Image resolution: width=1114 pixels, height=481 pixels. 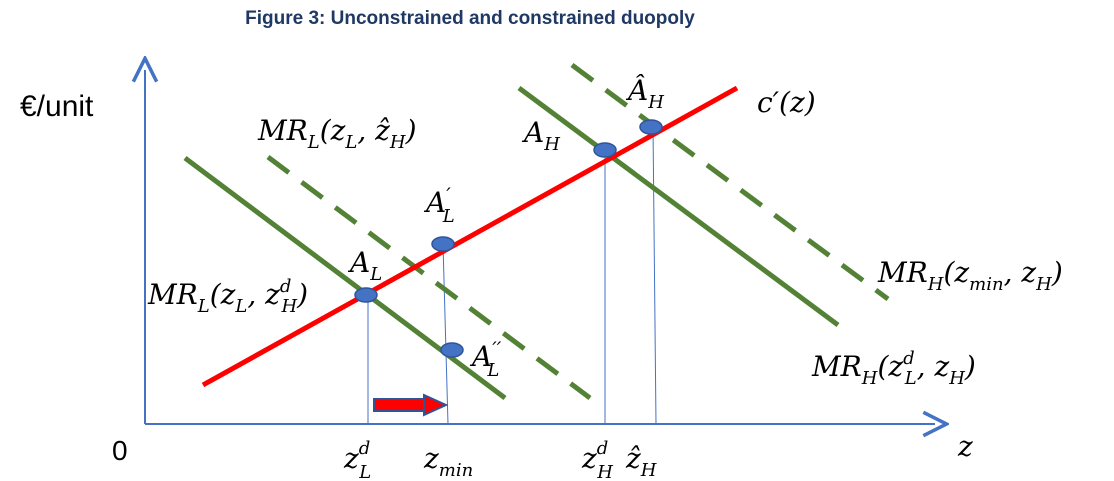 What do you see at coordinates (597, 459) in the screenshot?
I see `tick-zHd: zd H` at bounding box center [597, 459].